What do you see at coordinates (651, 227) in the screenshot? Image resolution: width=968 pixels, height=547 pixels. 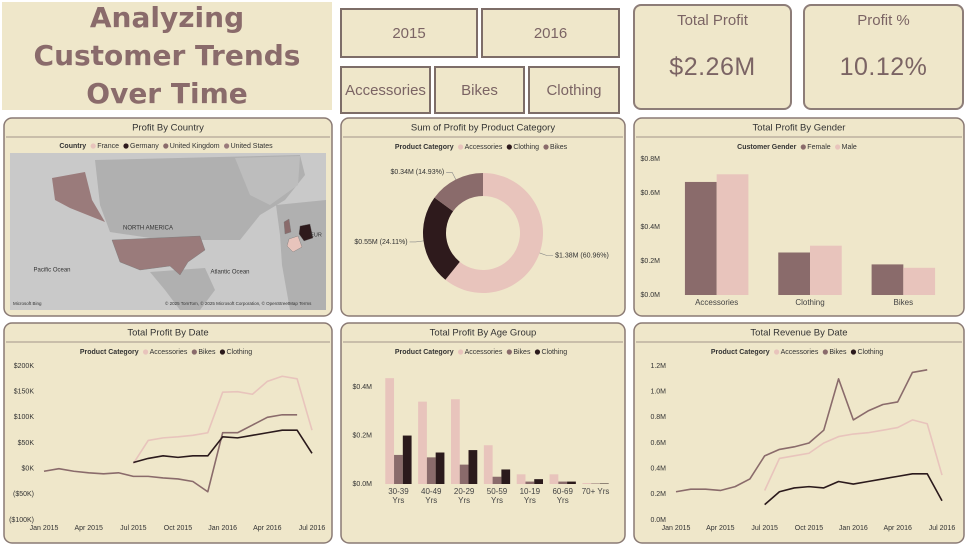 I see `y-tick-label: $0.4M` at bounding box center [651, 227].